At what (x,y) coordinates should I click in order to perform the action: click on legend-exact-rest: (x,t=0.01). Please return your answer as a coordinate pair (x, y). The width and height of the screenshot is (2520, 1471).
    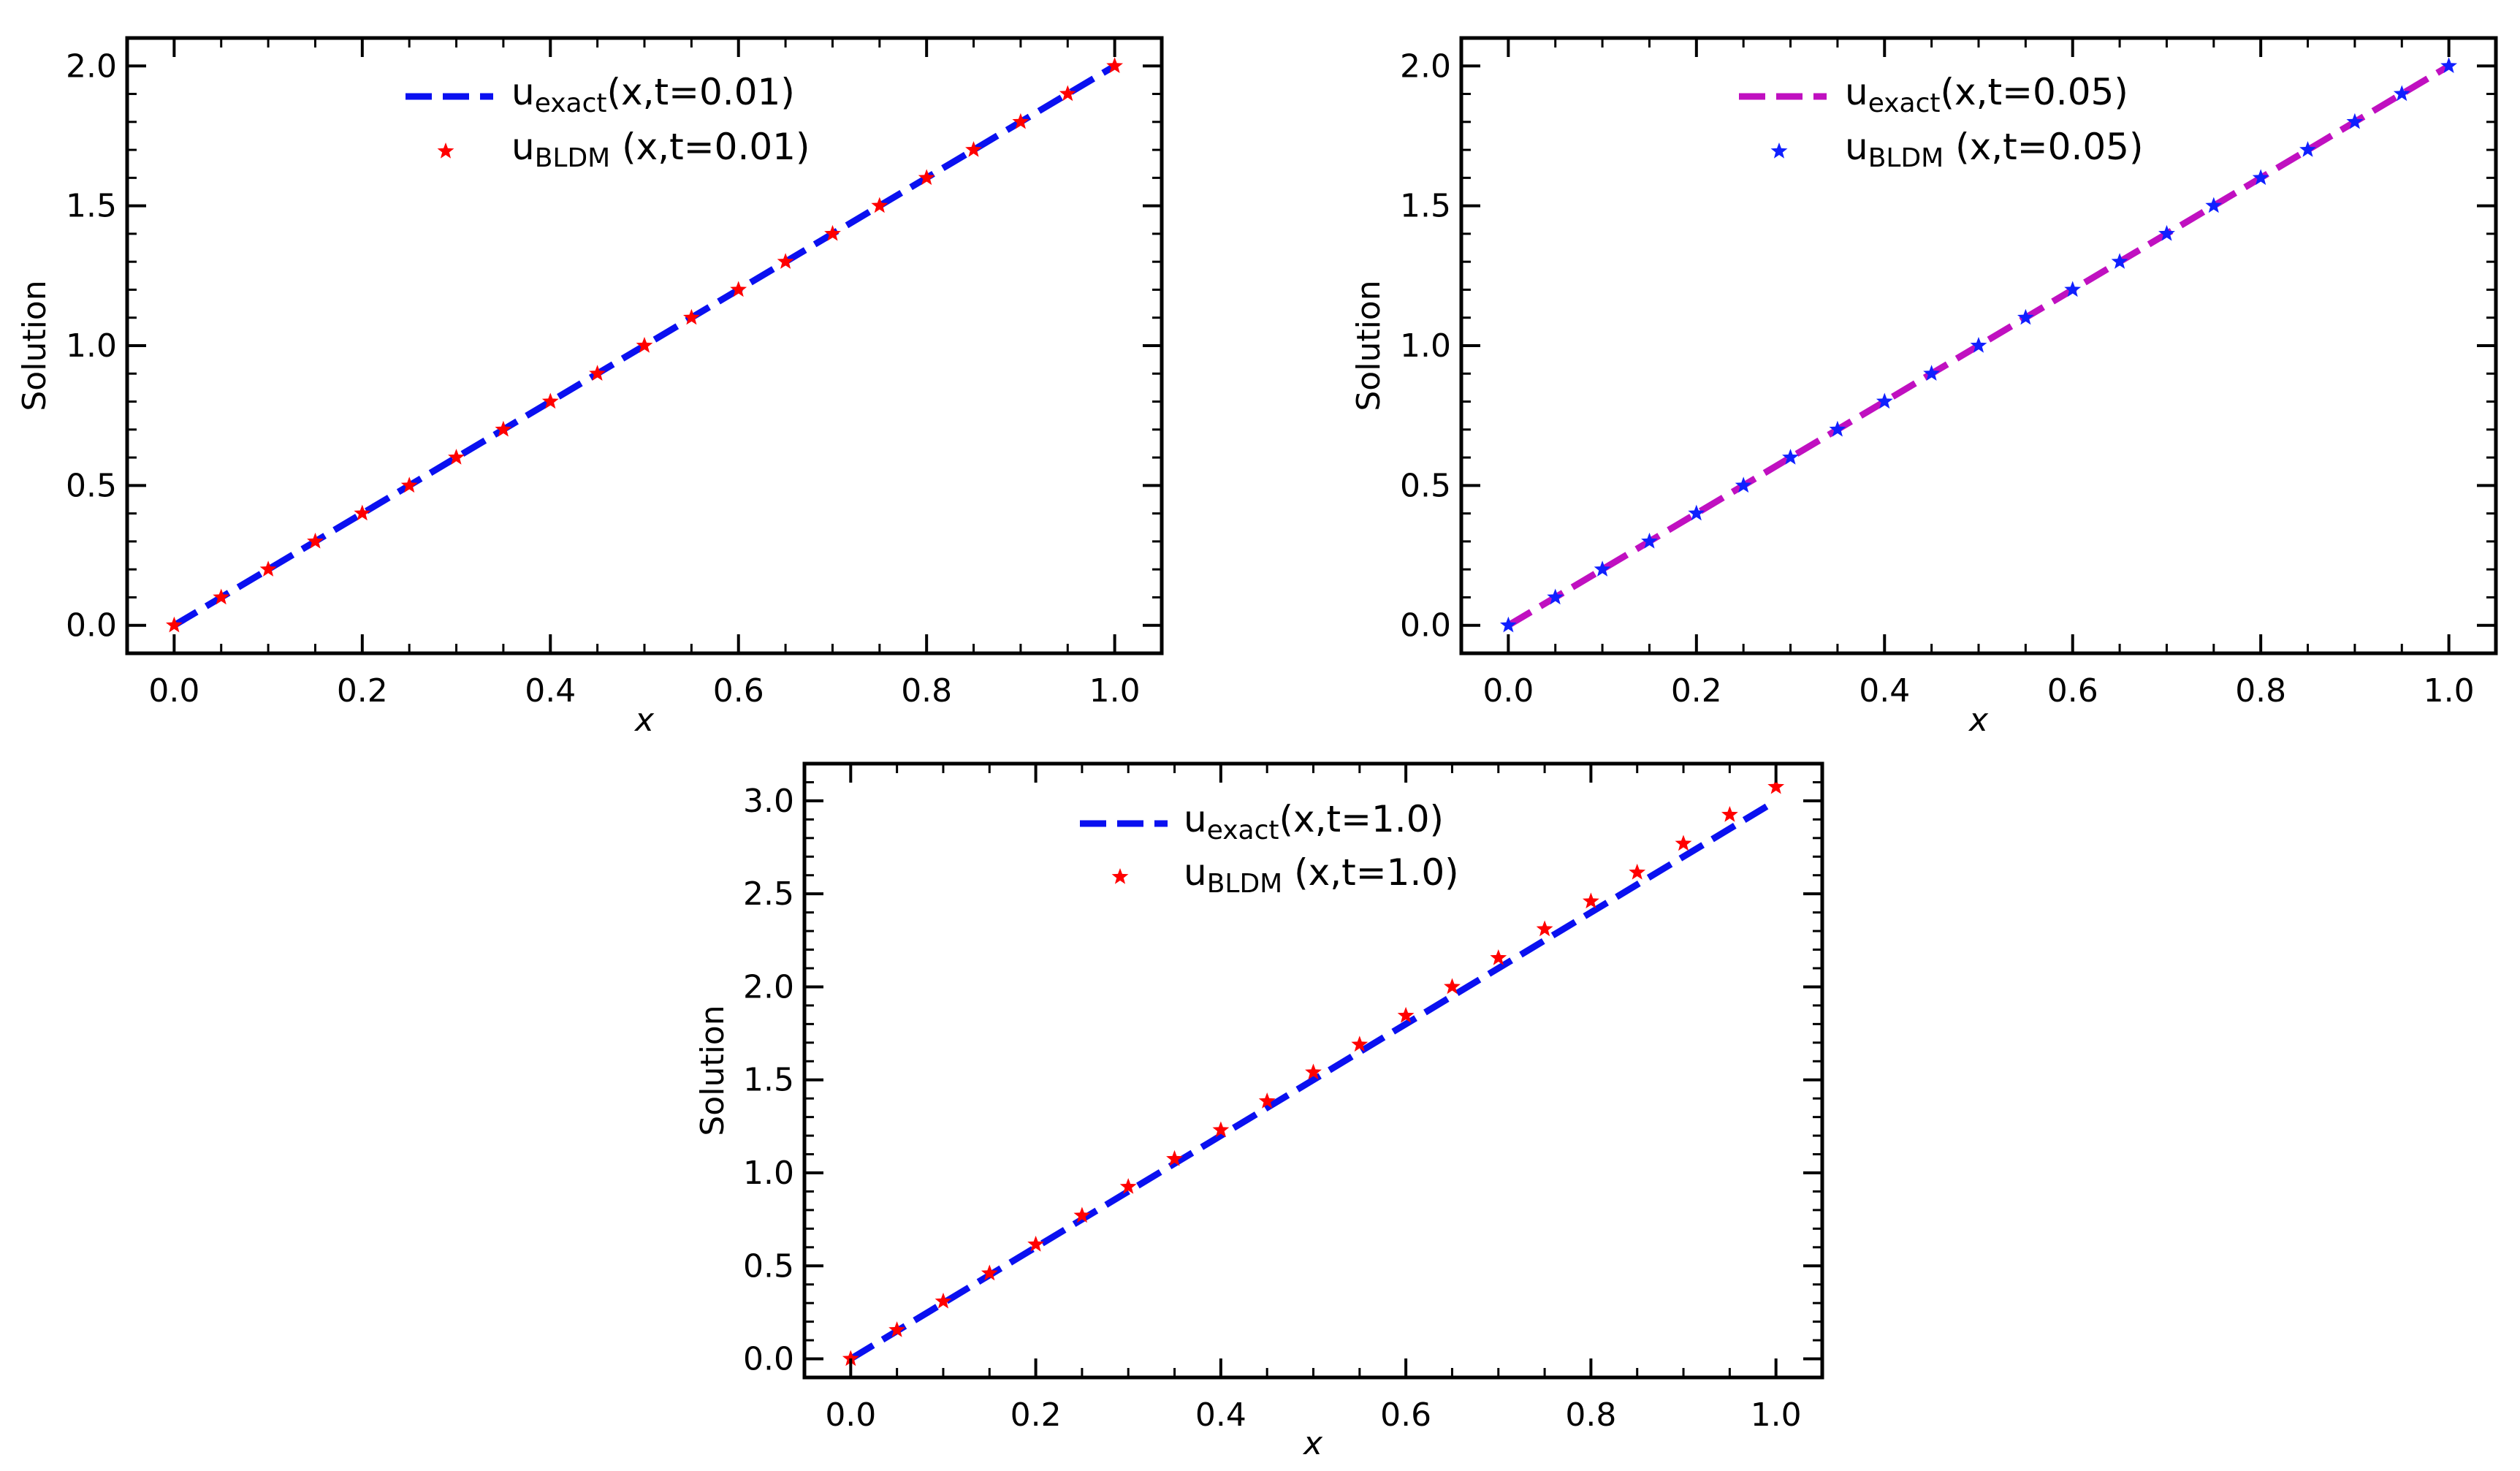
    Looking at the image, I should click on (701, 92).